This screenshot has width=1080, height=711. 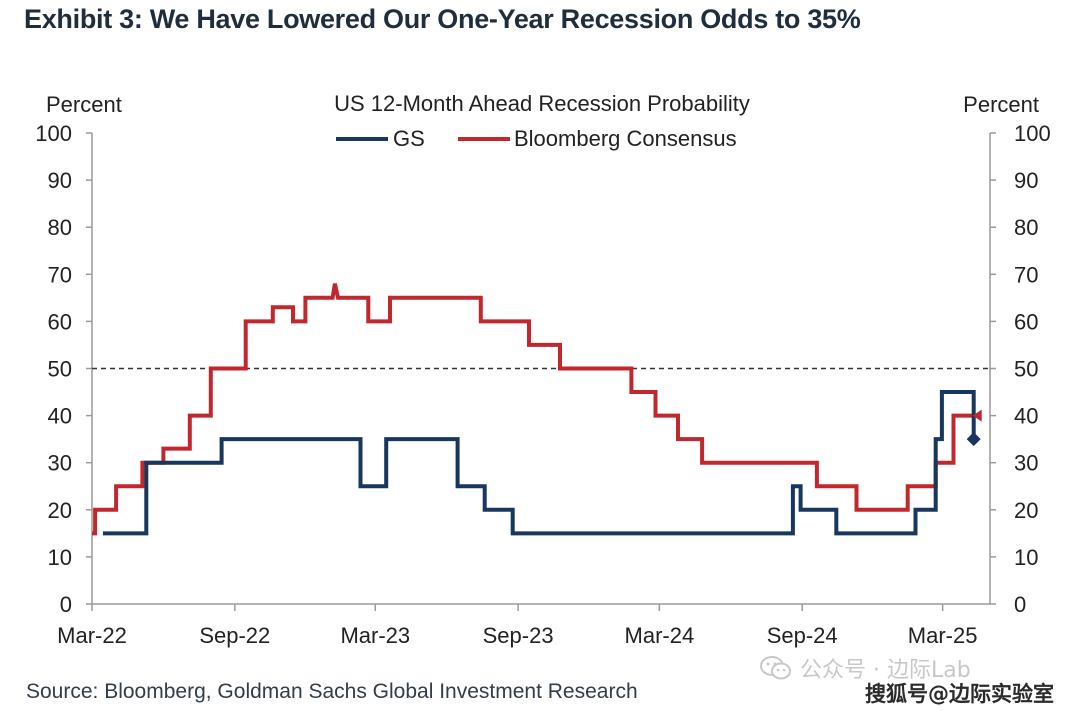 What do you see at coordinates (1001, 104) in the screenshot?
I see `right-axis-label: Percent` at bounding box center [1001, 104].